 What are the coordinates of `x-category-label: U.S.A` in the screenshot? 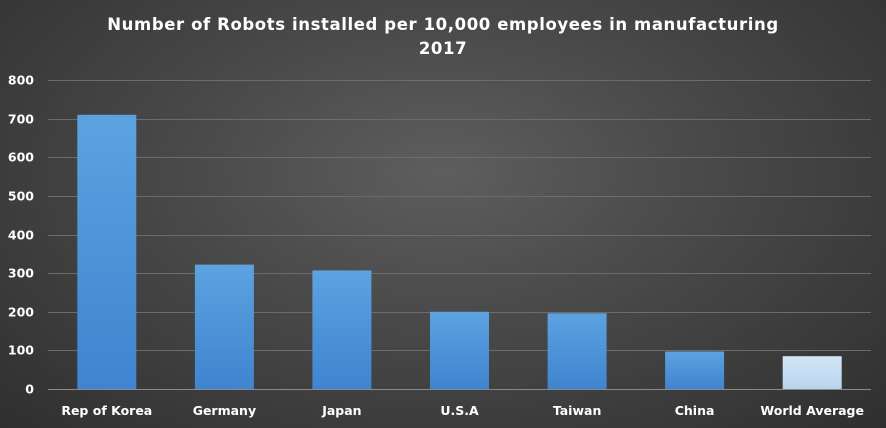 It's located at (459, 410).